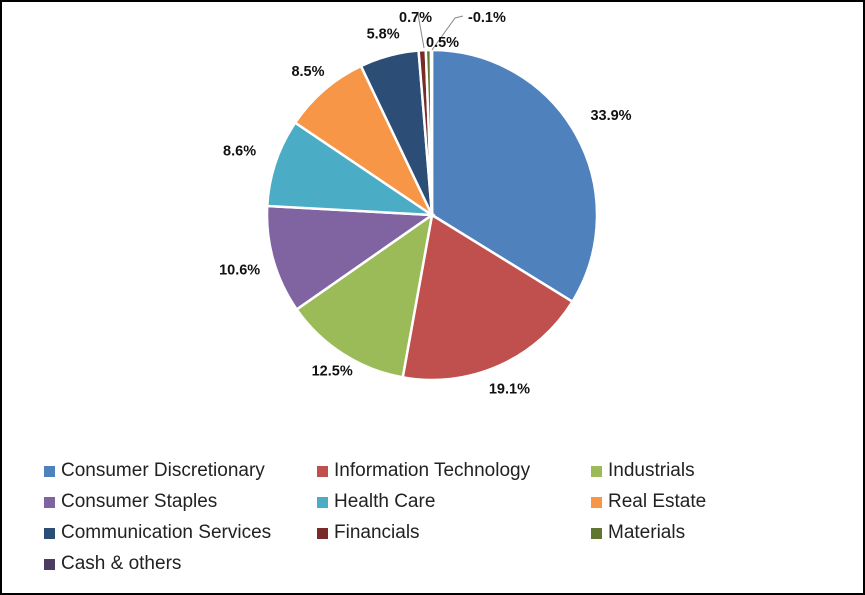  I want to click on legend-swatch-cash-others, so click(49, 564).